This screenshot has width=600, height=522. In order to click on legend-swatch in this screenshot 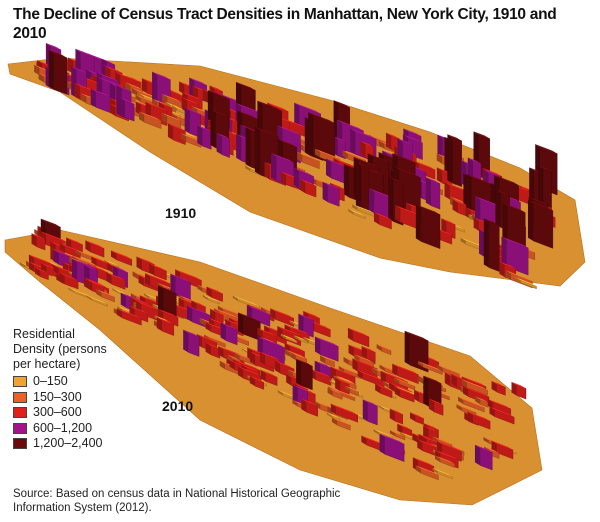, I will do `click(20, 397)`.